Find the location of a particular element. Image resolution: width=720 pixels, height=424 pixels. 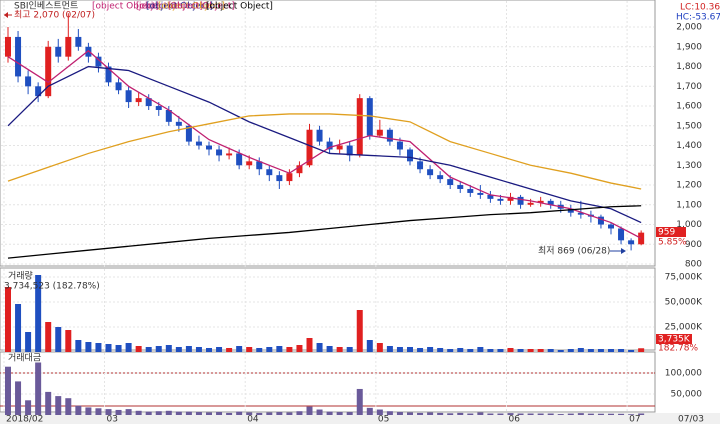

volume-last: 3,735K is located at coordinates (674, 340).